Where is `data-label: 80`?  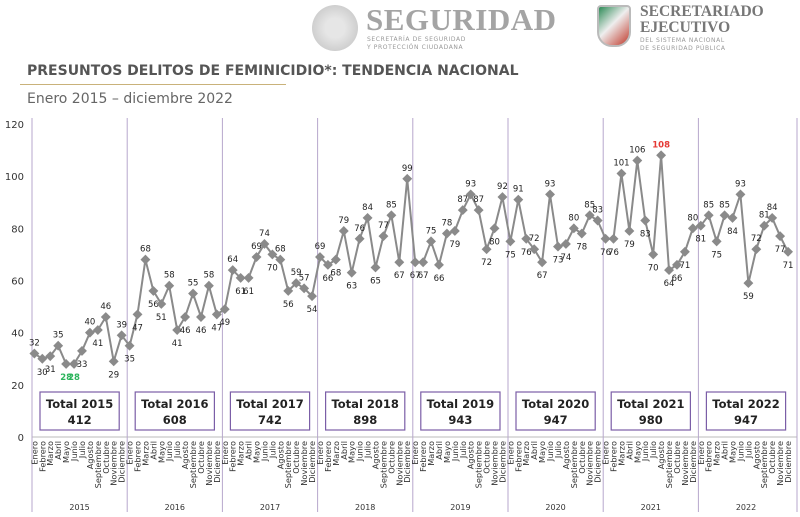 data-label: 80 is located at coordinates (692, 218).